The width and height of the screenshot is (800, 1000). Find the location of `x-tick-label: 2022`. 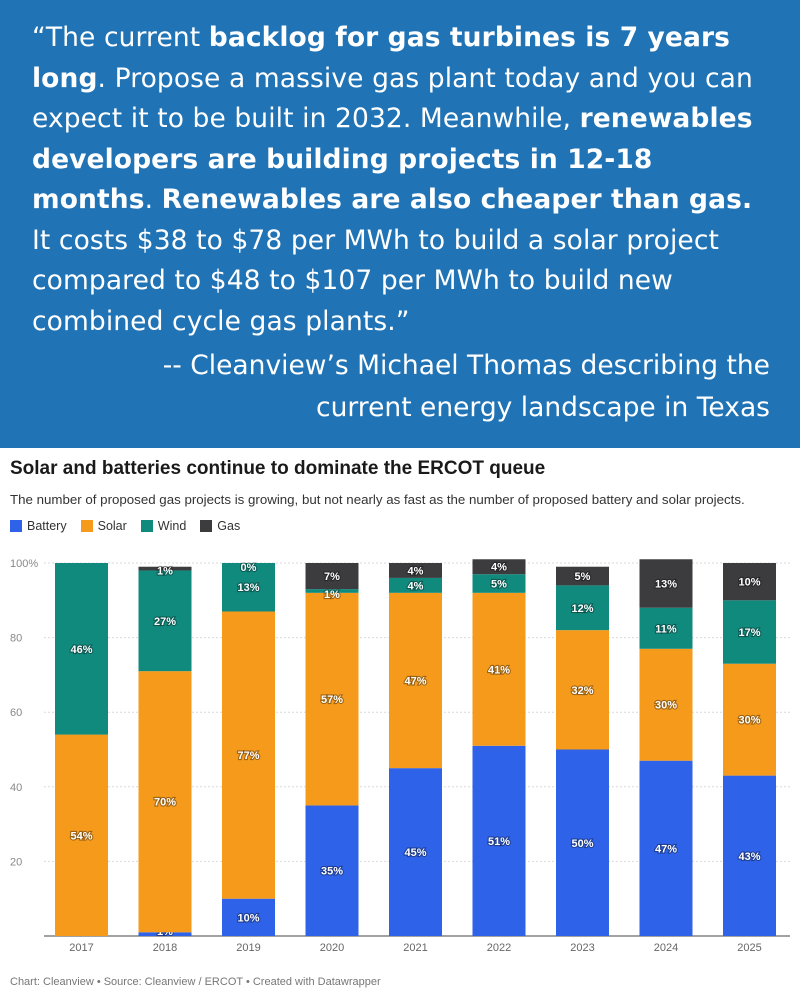

x-tick-label: 2022 is located at coordinates (499, 948).